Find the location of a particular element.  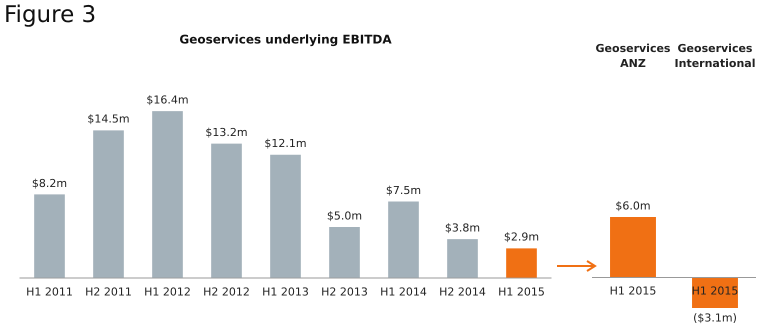

x-tick-label: H2 2014 is located at coordinates (462, 291).